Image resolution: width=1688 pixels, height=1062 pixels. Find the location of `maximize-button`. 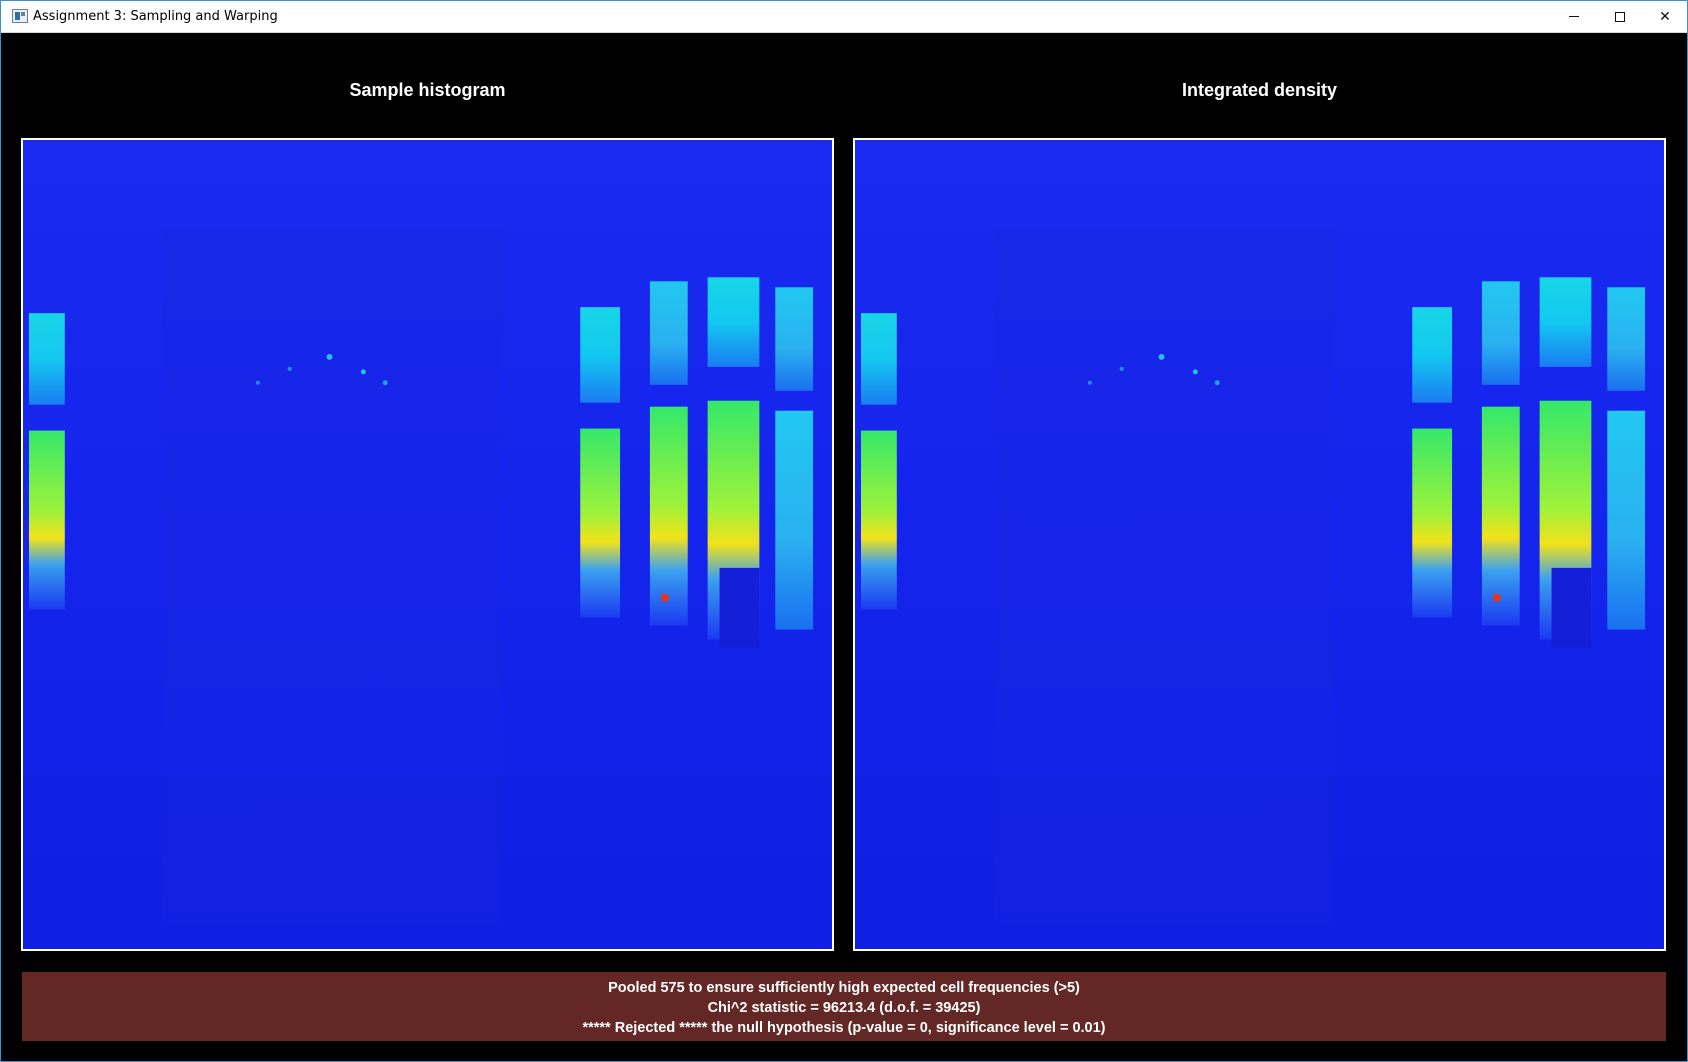

maximize-button is located at coordinates (1620, 16).